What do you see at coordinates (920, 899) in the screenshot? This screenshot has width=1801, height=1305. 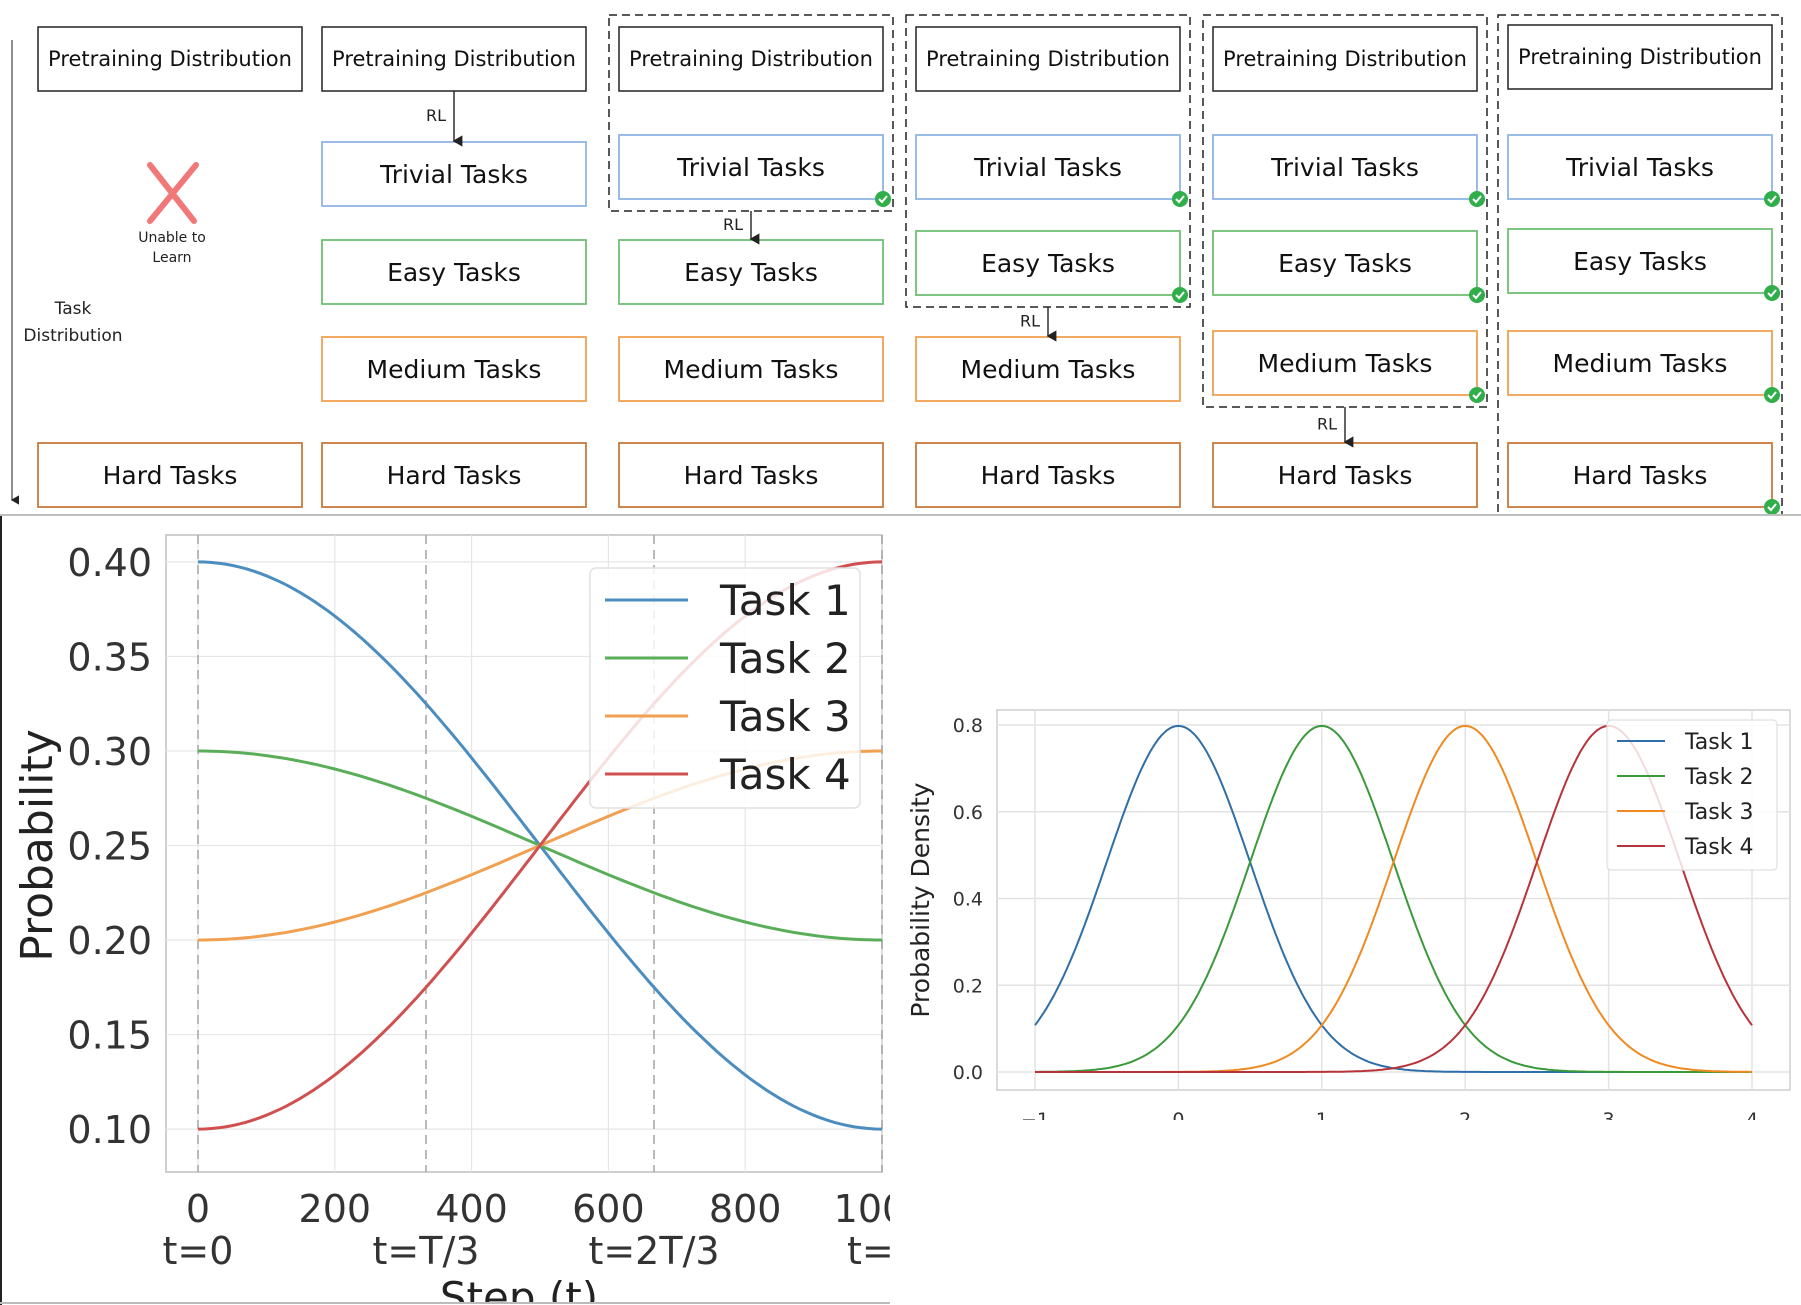 I see `y-axis-label: Probability Density` at bounding box center [920, 899].